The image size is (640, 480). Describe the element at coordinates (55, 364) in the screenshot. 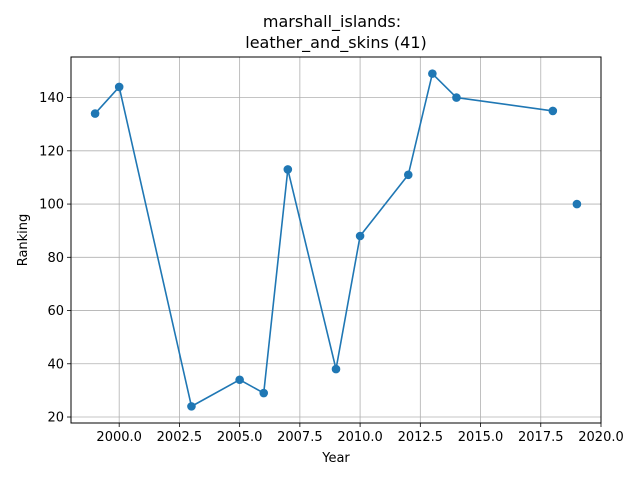

I see `y-tick-label: 40` at that location.